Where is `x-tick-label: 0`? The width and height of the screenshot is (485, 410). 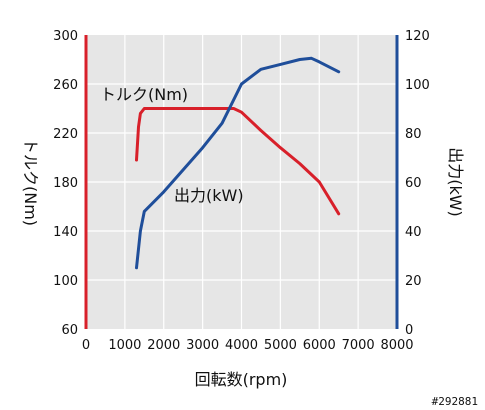 x-tick-label: 0 is located at coordinates (86, 345).